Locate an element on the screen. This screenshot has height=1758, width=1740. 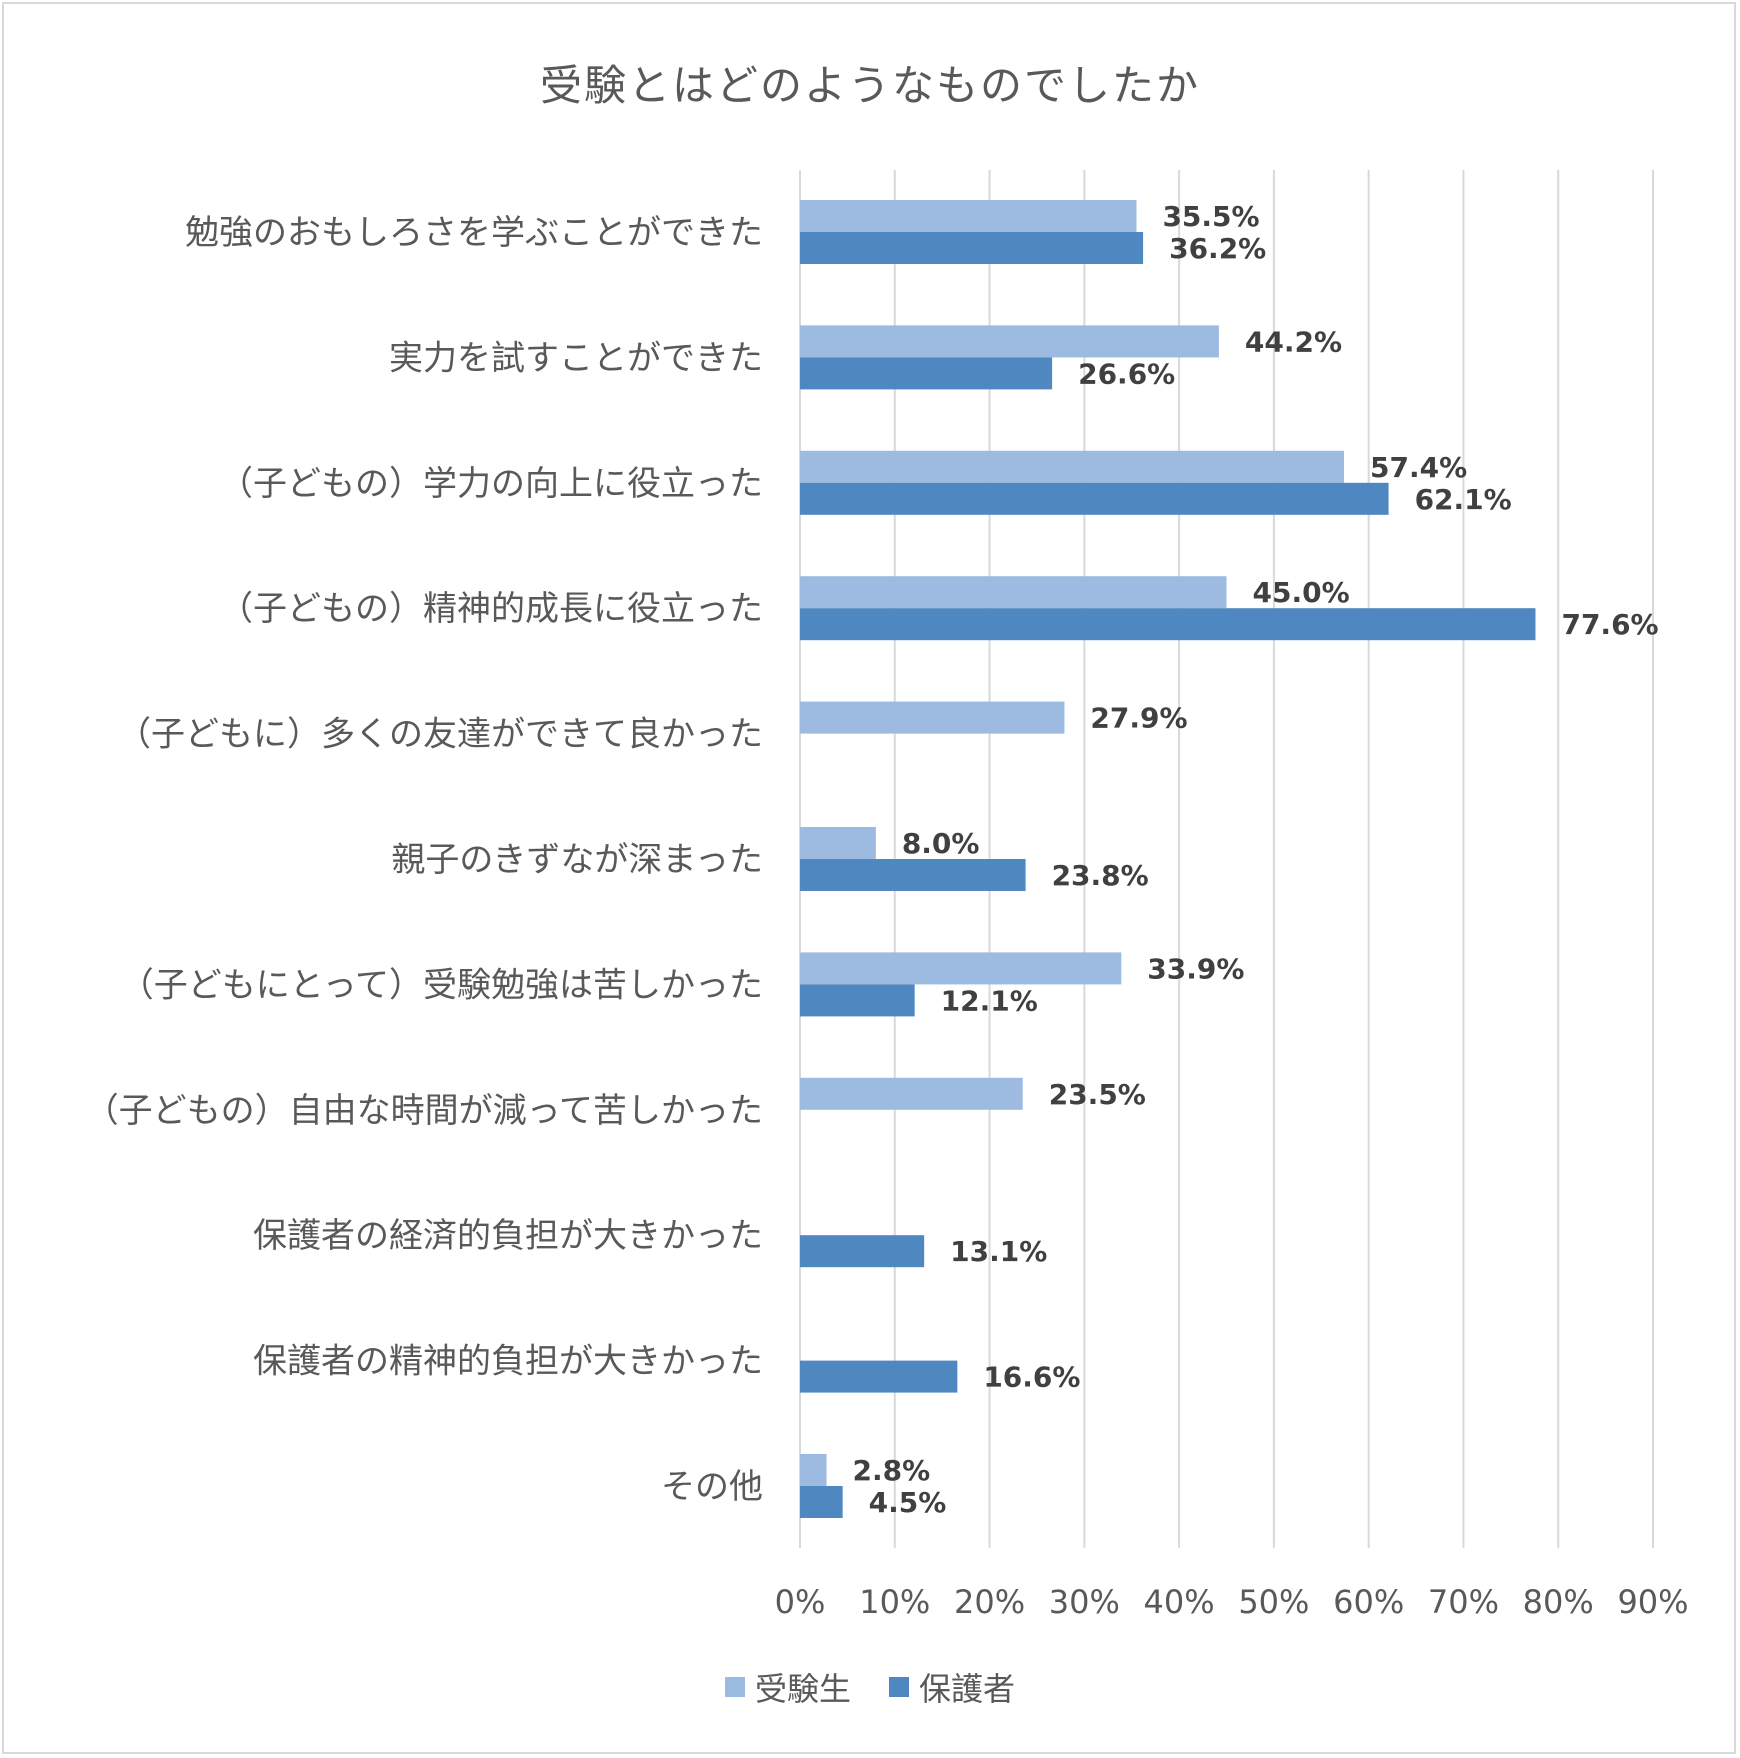
x-tick-label: 40% is located at coordinates (1179, 1602).